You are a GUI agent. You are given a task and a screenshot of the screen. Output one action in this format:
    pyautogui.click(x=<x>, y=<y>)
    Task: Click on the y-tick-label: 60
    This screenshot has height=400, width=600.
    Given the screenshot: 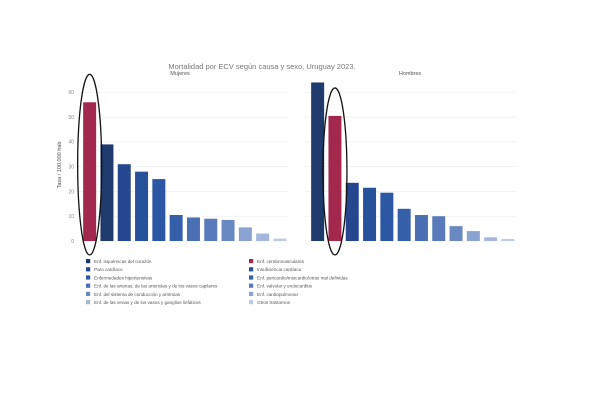 What is the action you would take?
    pyautogui.click(x=71, y=93)
    